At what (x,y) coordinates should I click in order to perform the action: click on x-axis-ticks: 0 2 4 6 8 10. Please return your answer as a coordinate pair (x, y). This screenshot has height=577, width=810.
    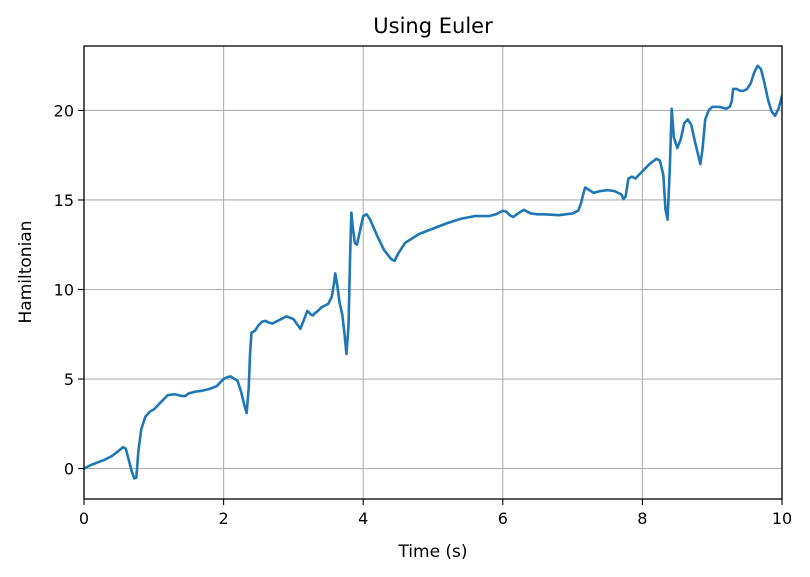
    Looking at the image, I should click on (435, 513).